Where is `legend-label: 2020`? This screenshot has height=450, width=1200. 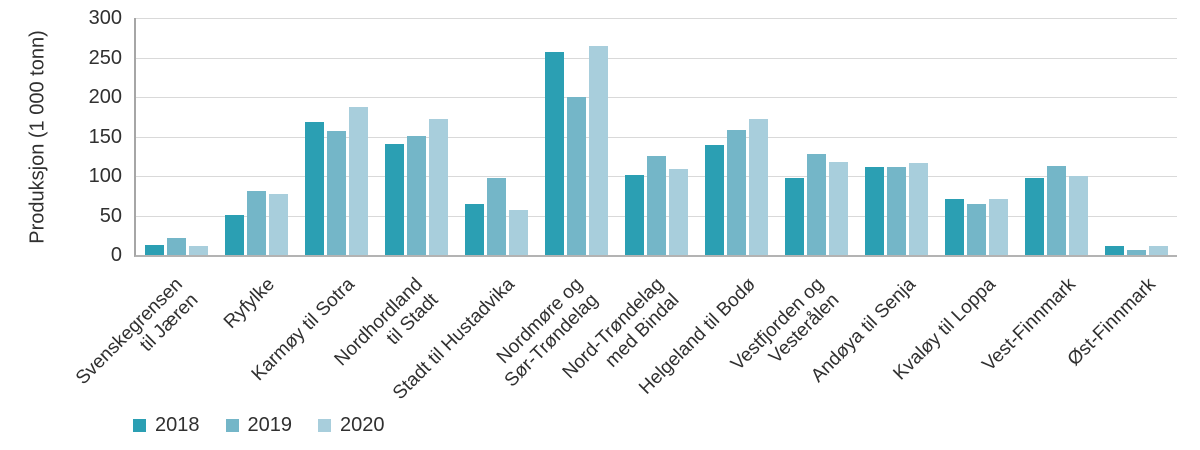
legend-label: 2020 is located at coordinates (362, 425).